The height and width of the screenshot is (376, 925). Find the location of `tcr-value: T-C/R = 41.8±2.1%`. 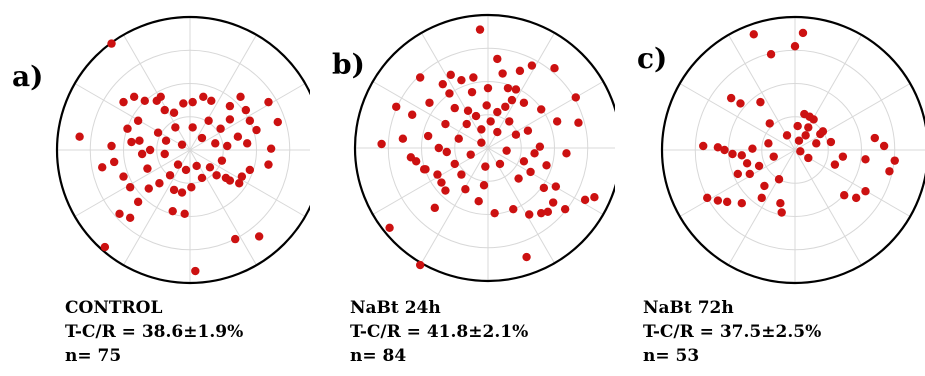

tcr-value: T-C/R = 41.8±2.1% is located at coordinates (439, 332).